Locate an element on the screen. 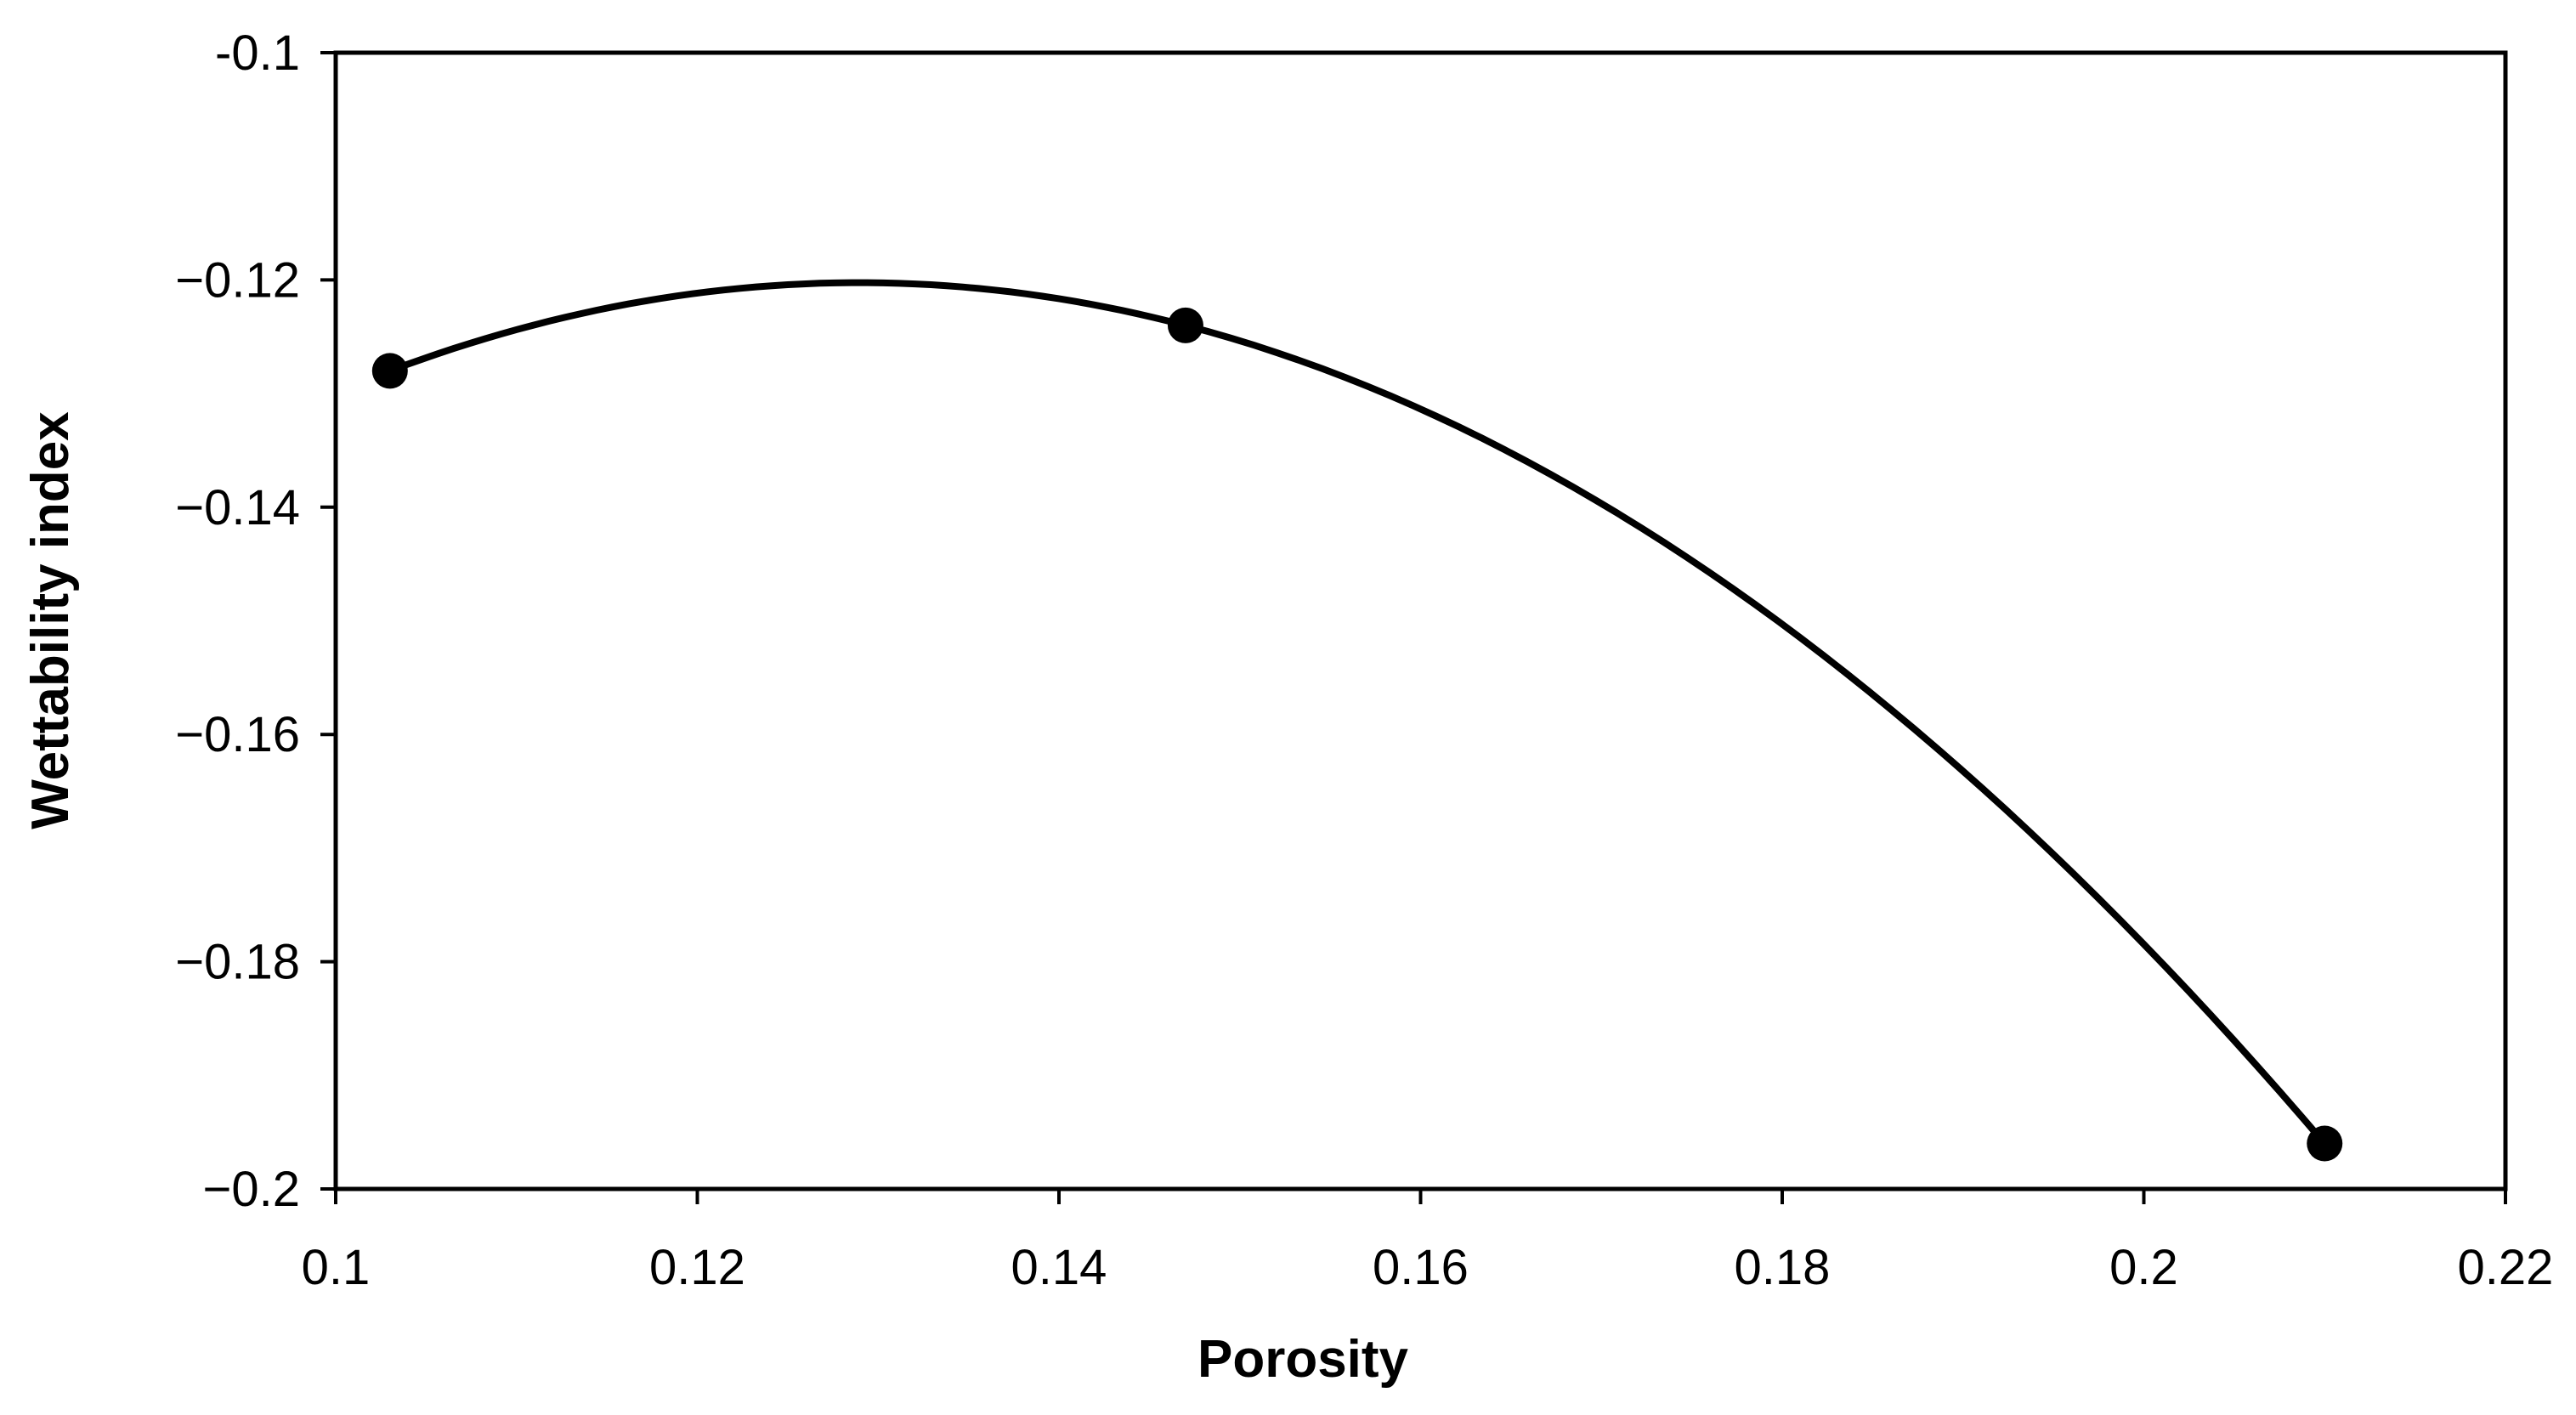 Image resolution: width=2576 pixels, height=1415 pixels. x-ticks: 0.1 0.12 0.14 0.16 0.18 0.2 0.22 is located at coordinates (1428, 1242).